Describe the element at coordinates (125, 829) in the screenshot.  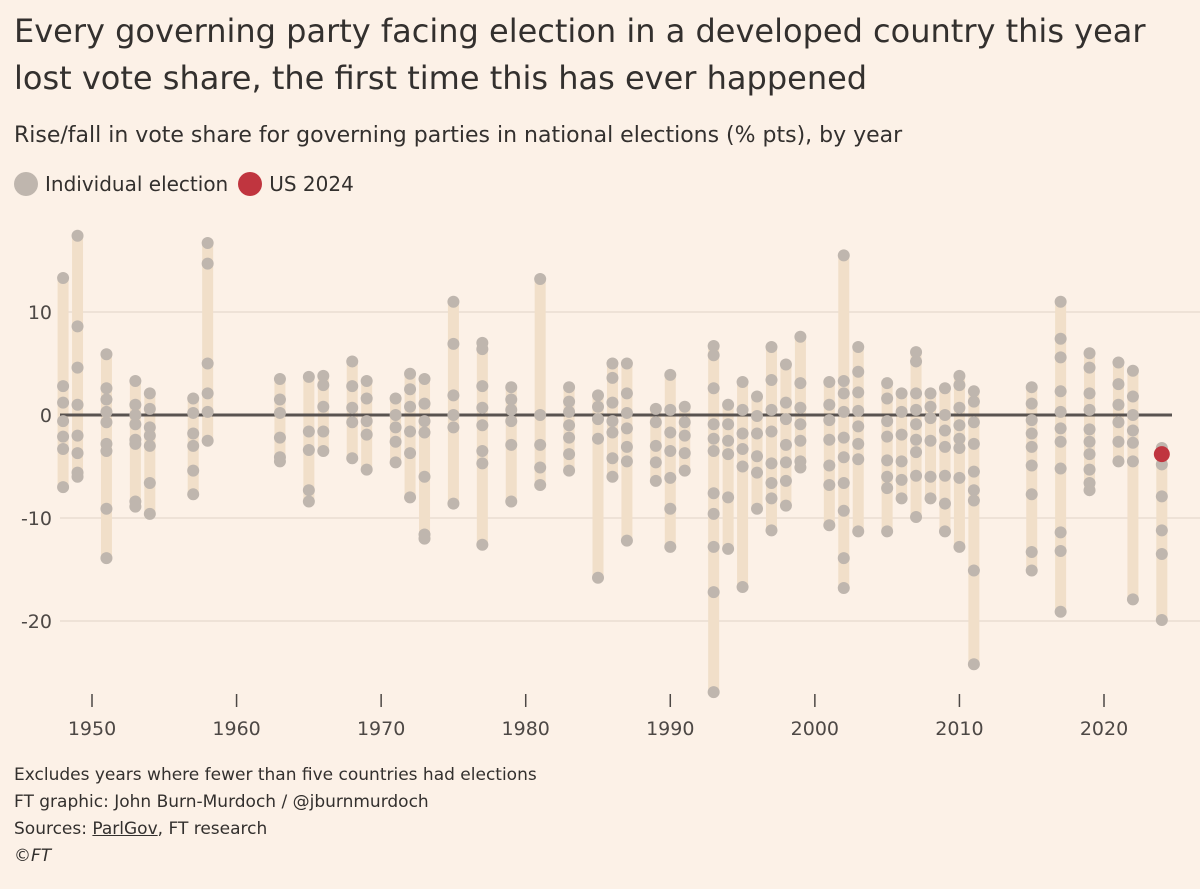
I see `parlgov-link: ParlGov` at that location.